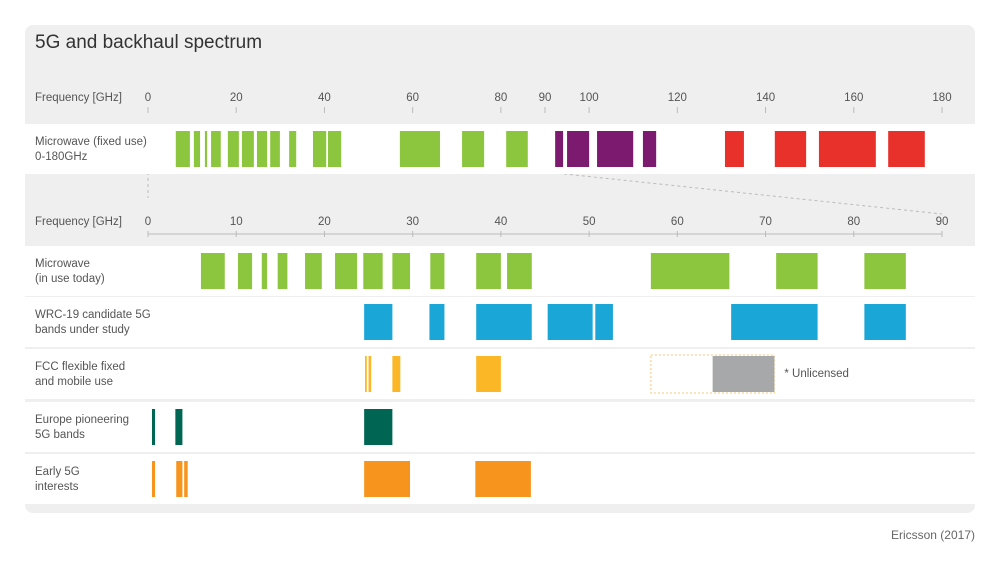 The height and width of the screenshot is (562, 1000). I want to click on unlicensed-note: * Unlicensed, so click(816, 374).